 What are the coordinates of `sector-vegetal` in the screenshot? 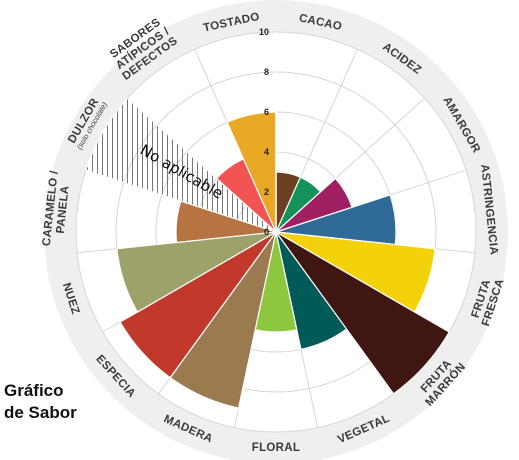 It's located at (311, 291).